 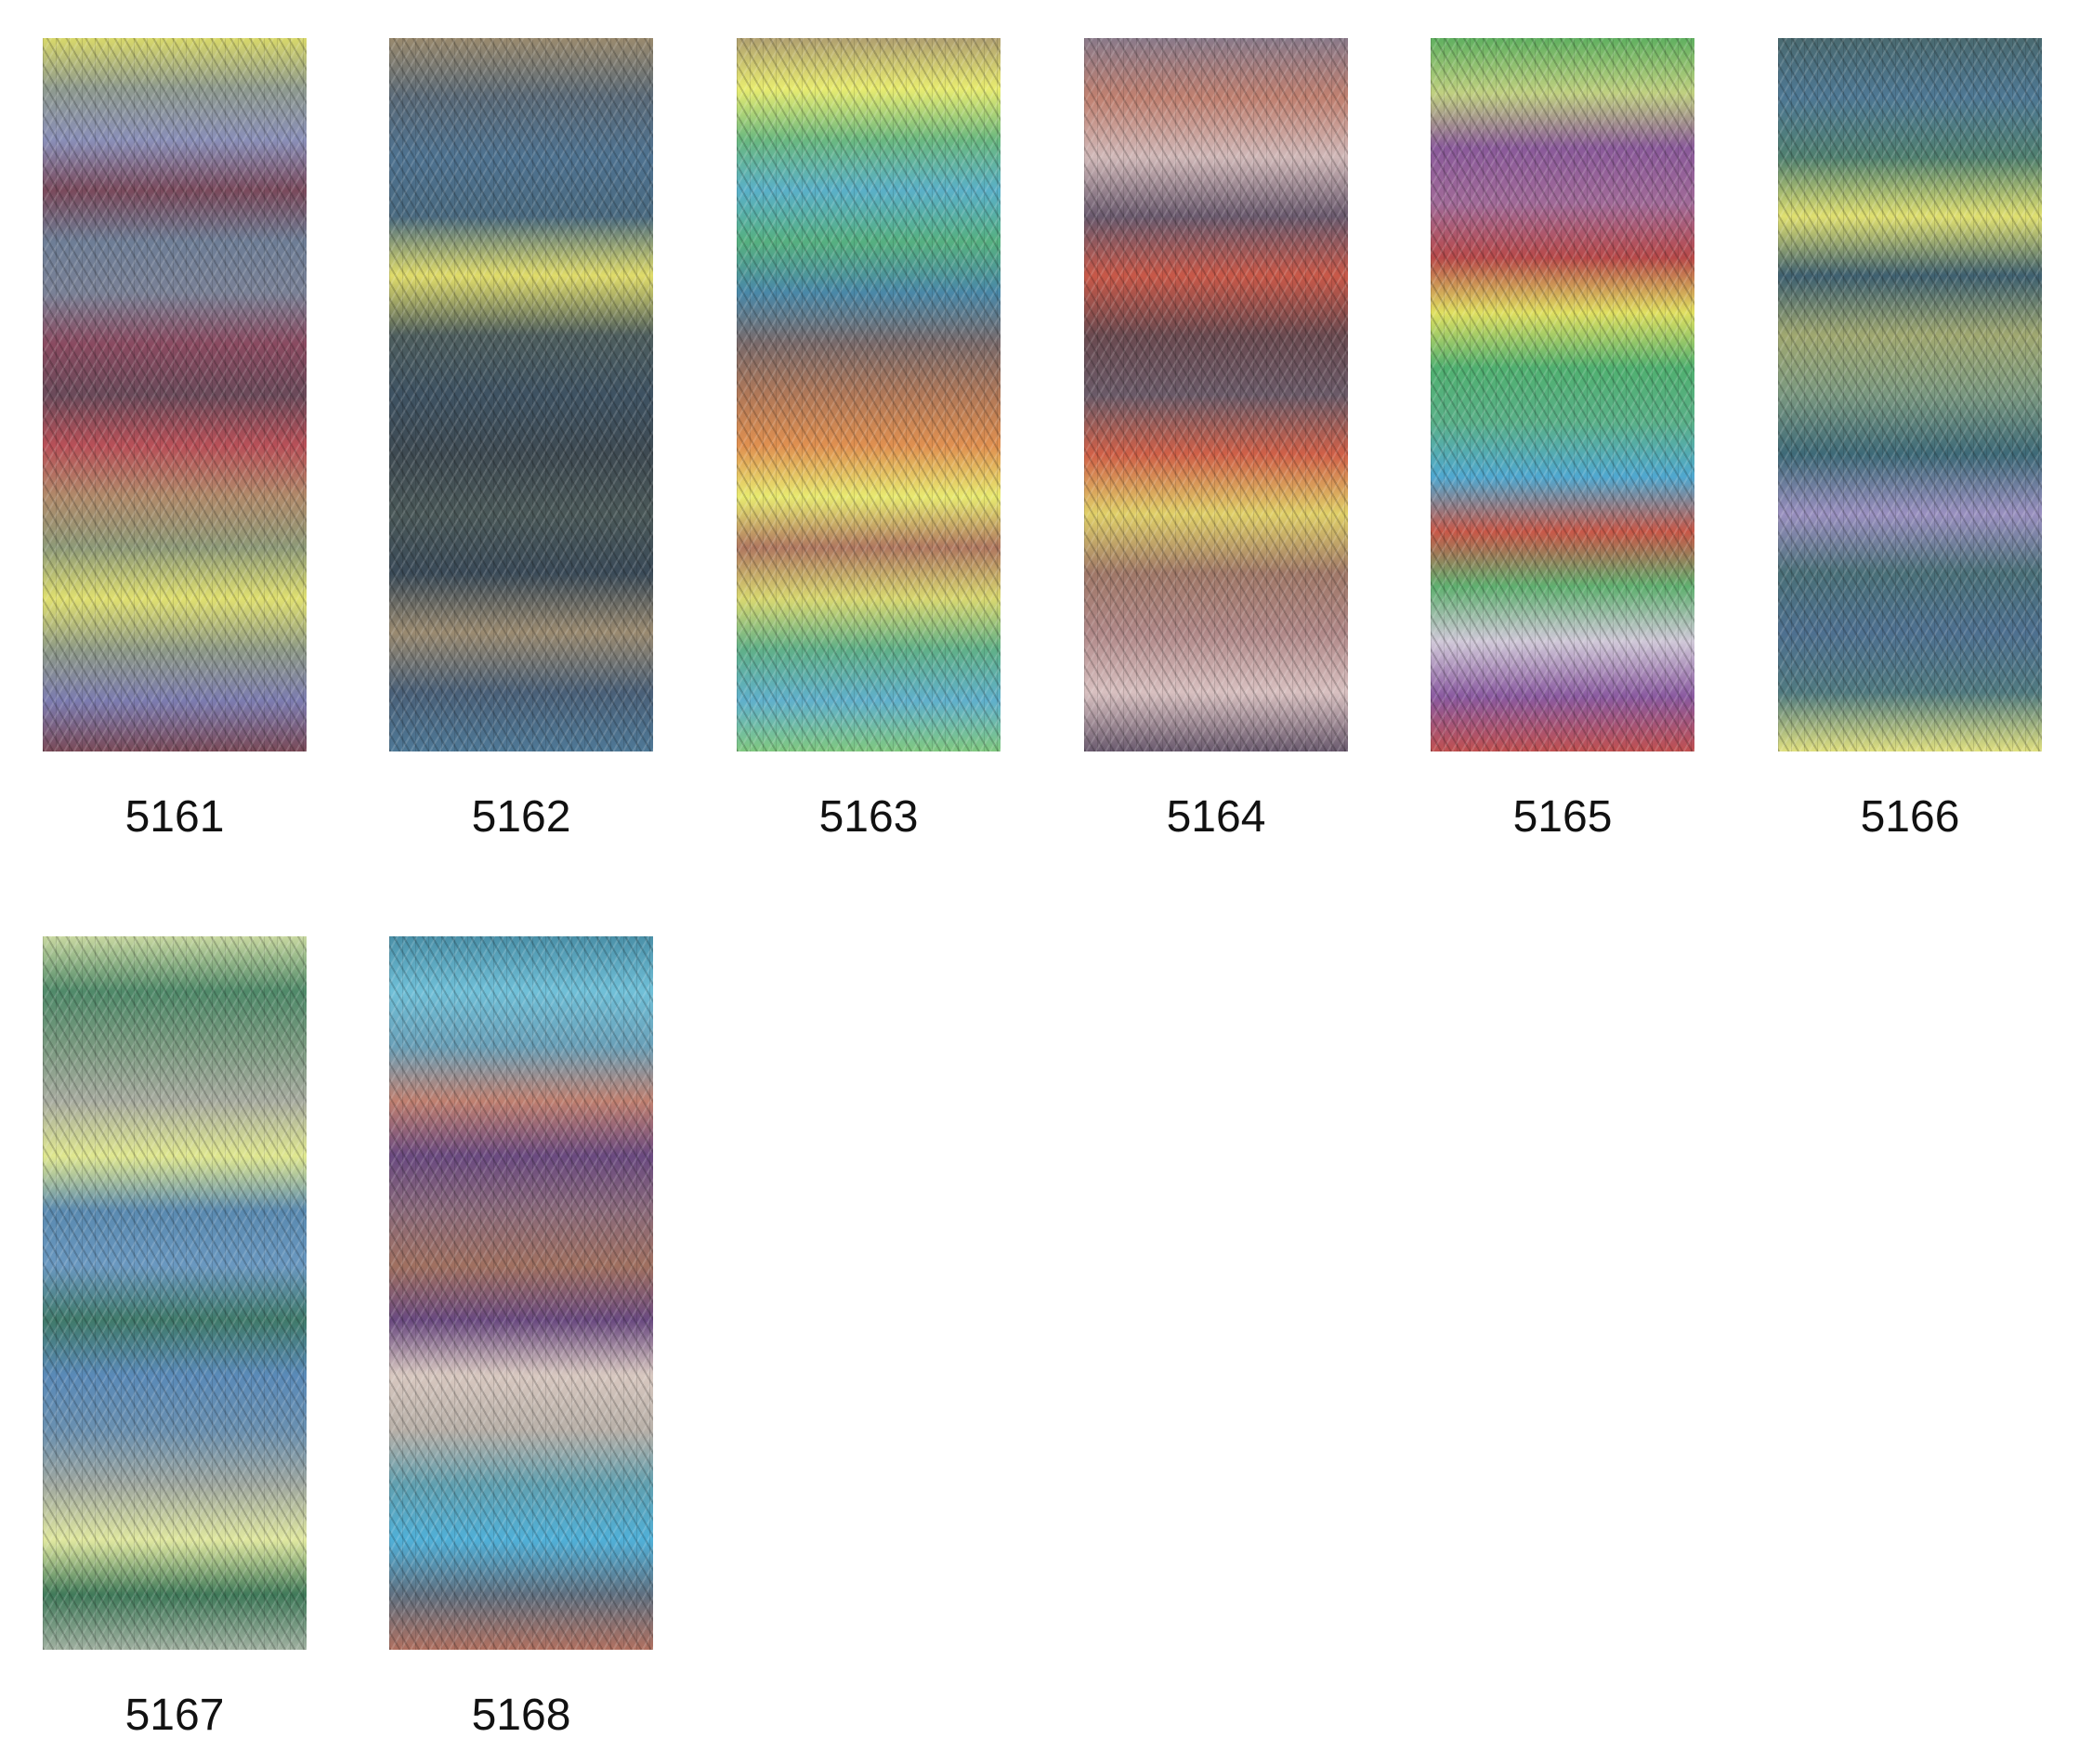 I want to click on swatch-label: 5161, so click(x=175, y=817).